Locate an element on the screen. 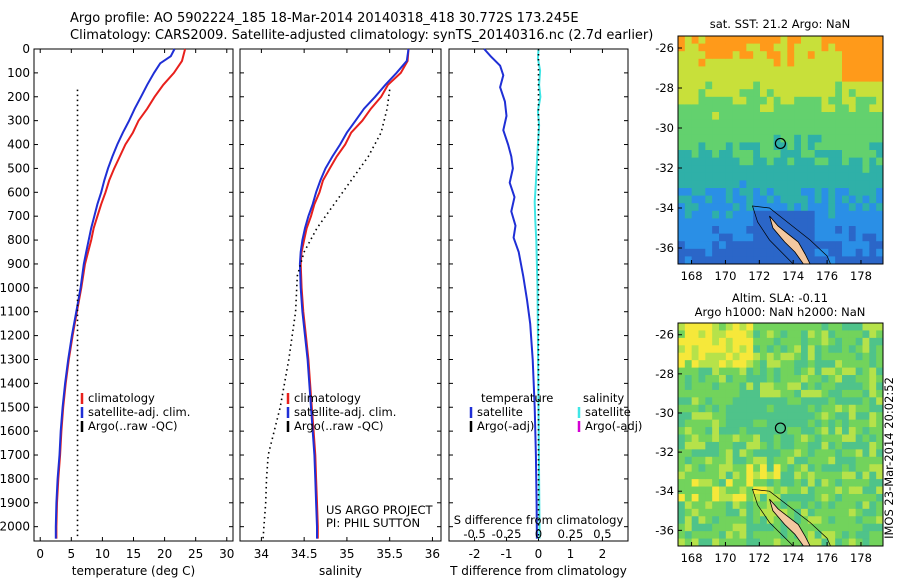  legend-entry: Argo(..raw -QC) is located at coordinates (133, 426).